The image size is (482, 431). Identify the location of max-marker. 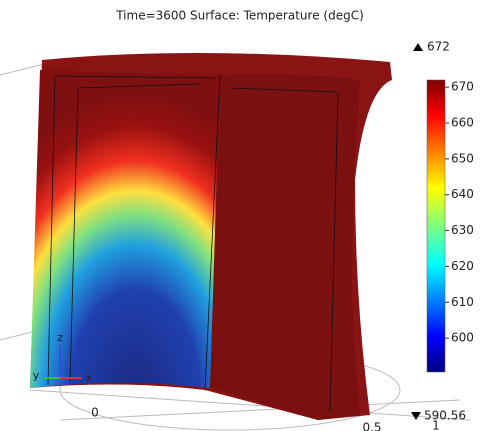
(418, 47).